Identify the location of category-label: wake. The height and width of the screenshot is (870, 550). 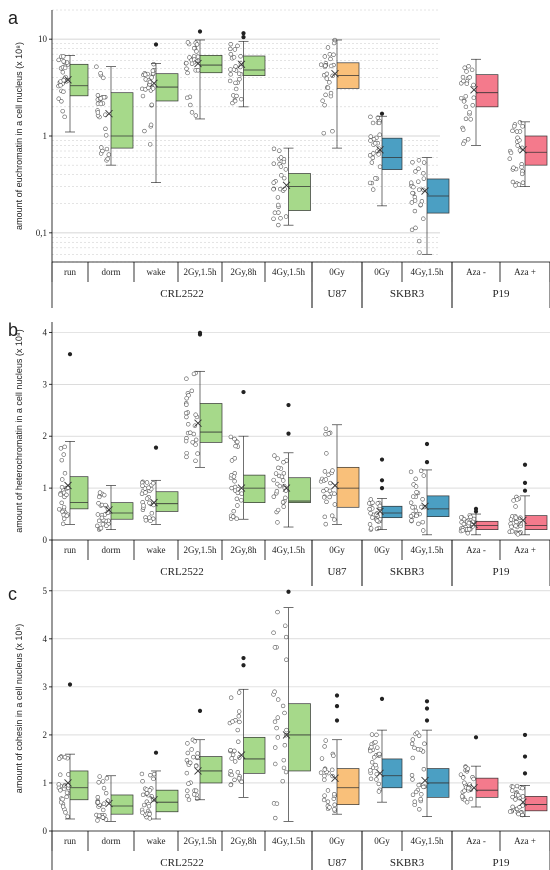
(156, 272).